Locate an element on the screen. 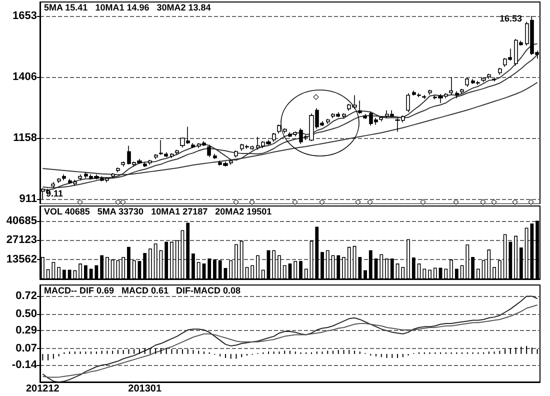 This screenshot has height=396, width=550. x-tick-label: 201301 is located at coordinates (145, 389).